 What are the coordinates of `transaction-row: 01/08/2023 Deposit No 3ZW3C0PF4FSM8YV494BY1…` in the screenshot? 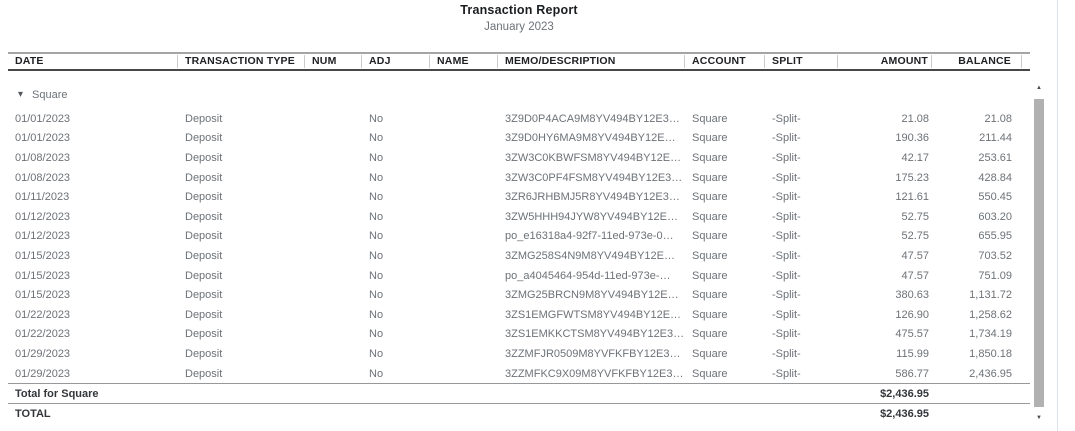 It's located at (519, 178).